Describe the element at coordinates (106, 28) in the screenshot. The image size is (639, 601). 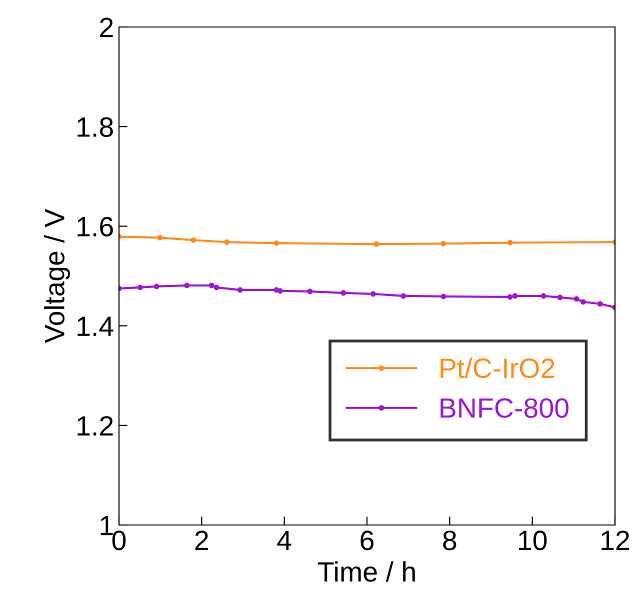
I see `y-tick-label: 2` at that location.